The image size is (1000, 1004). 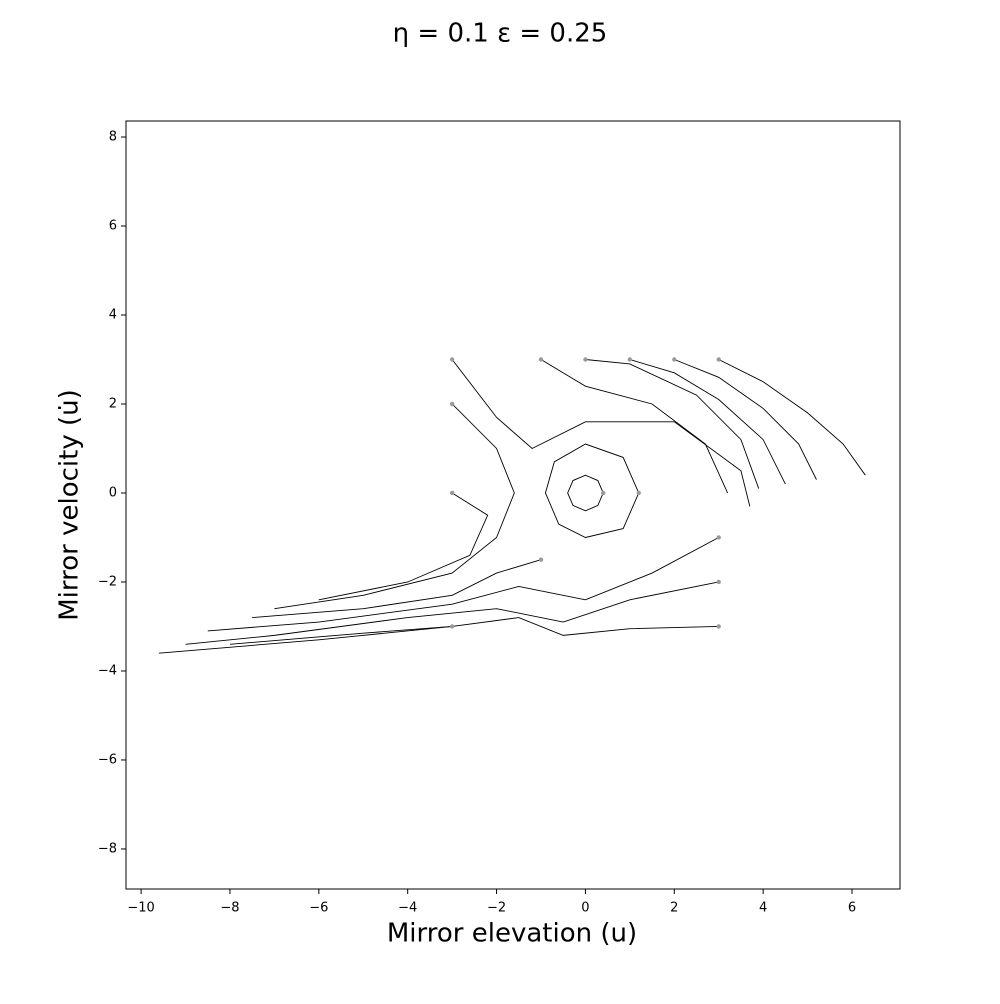 What do you see at coordinates (107, 848) in the screenshot?
I see `y-tick-label: −8` at bounding box center [107, 848].